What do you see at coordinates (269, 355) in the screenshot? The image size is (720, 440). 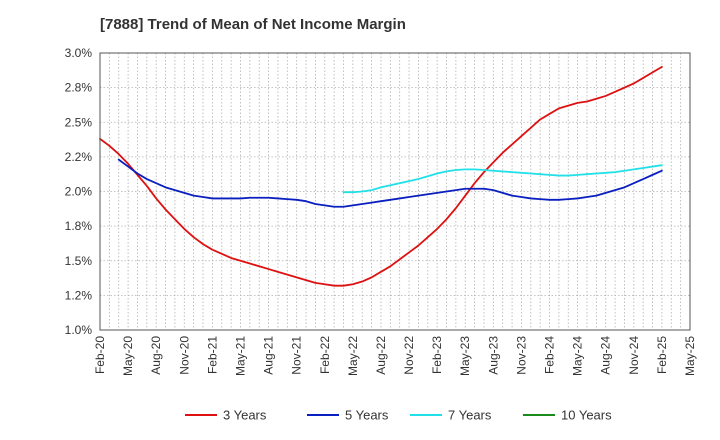 I see `x-tick-label: Aug-21` at bounding box center [269, 355].